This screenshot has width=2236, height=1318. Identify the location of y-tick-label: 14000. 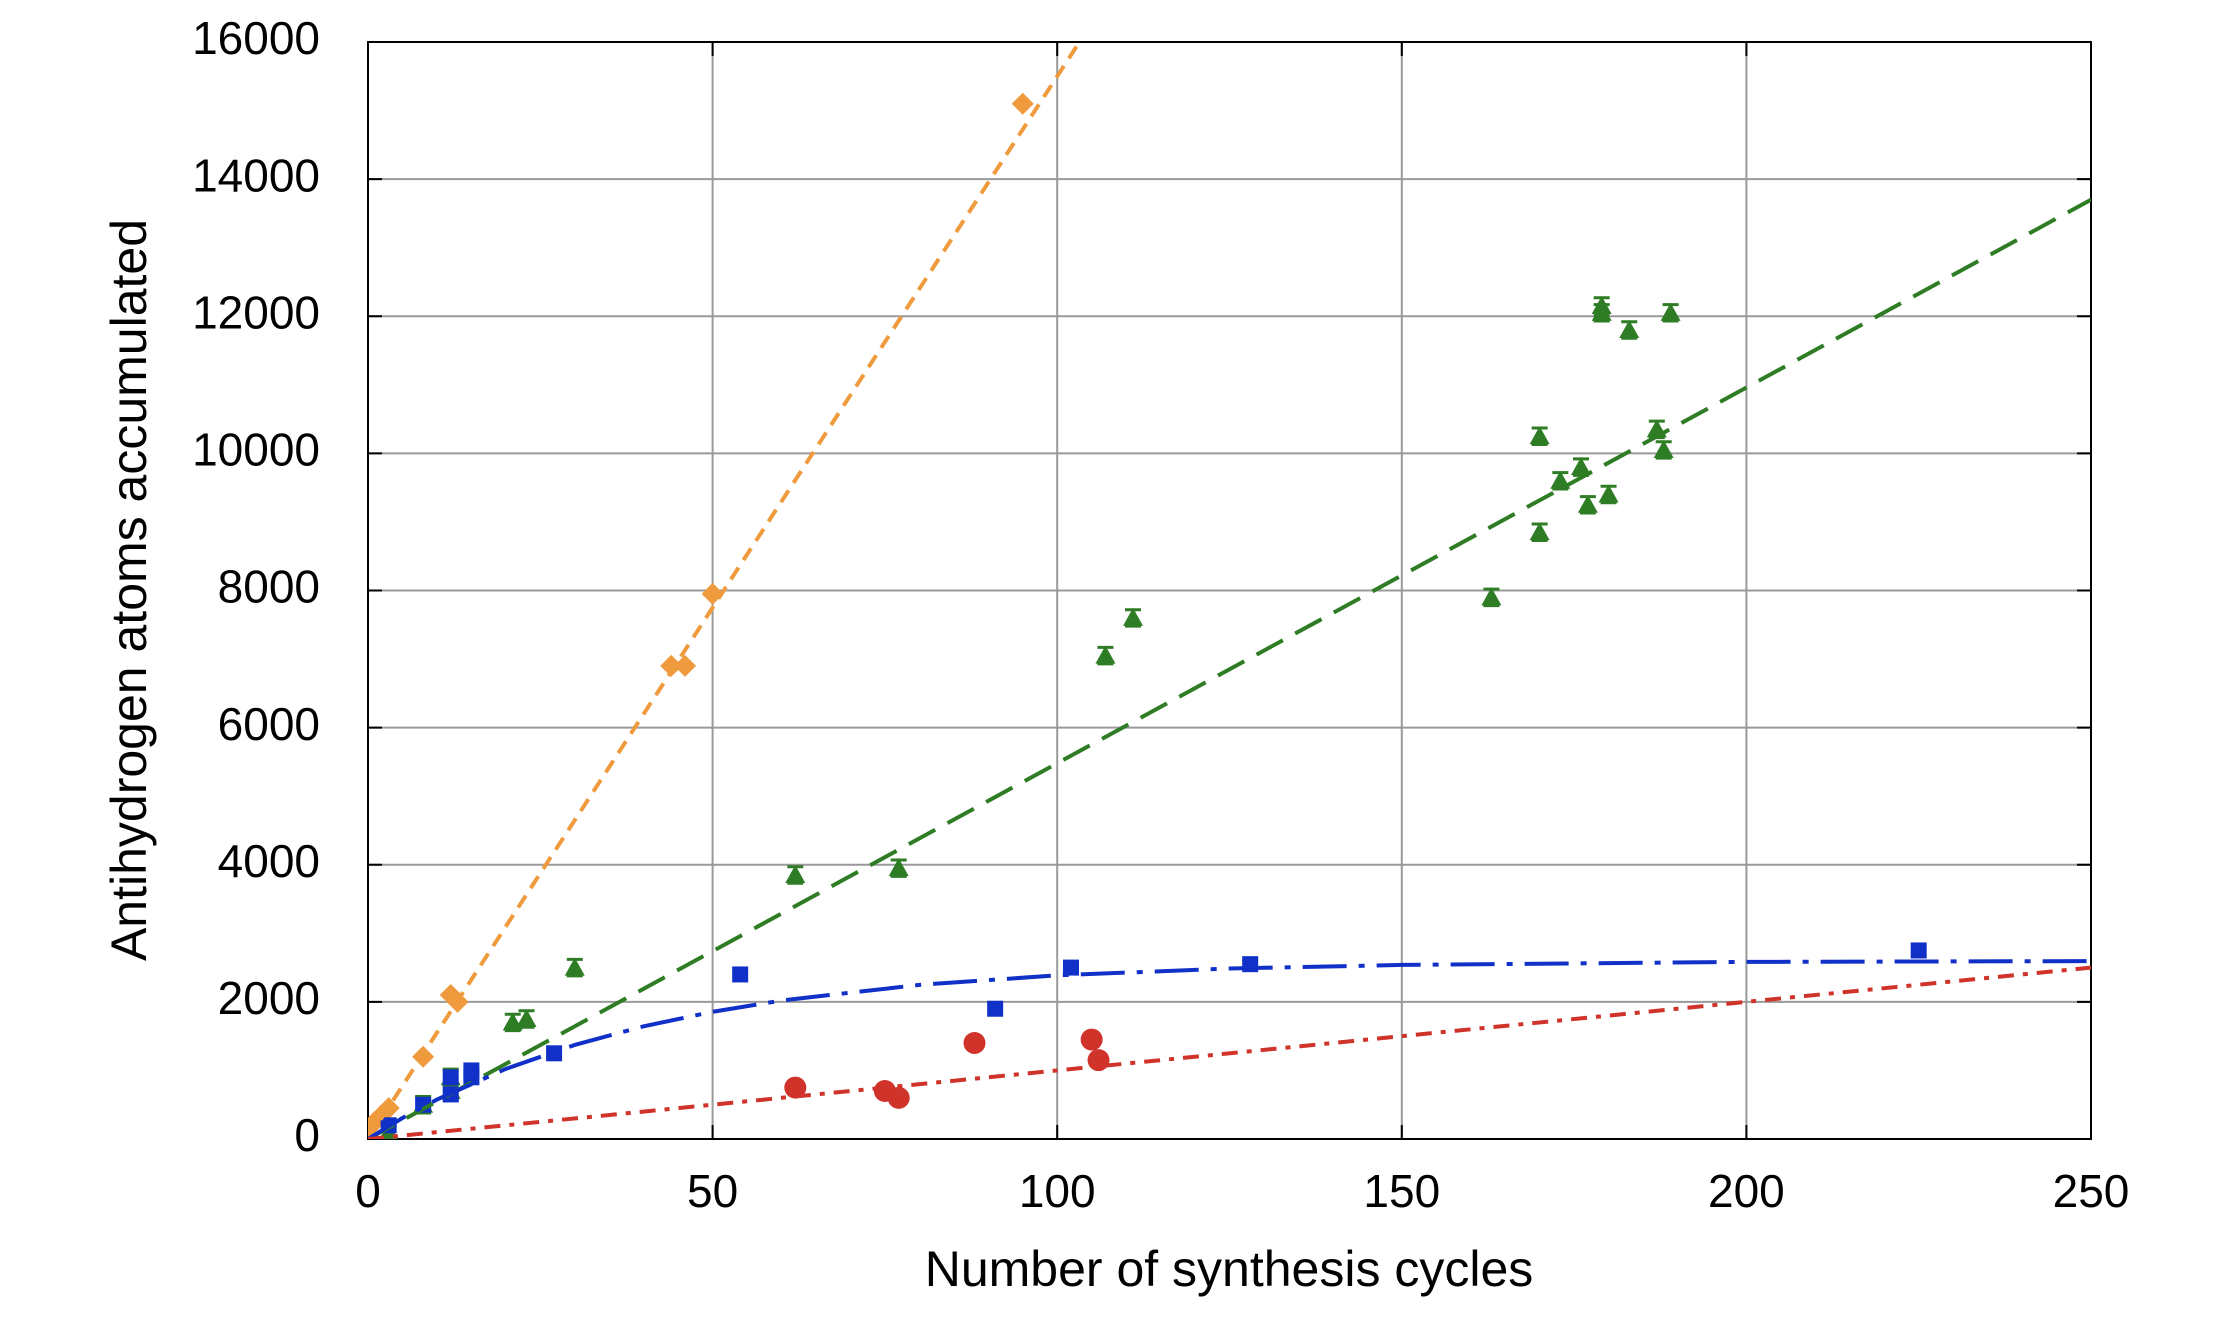
(256, 175).